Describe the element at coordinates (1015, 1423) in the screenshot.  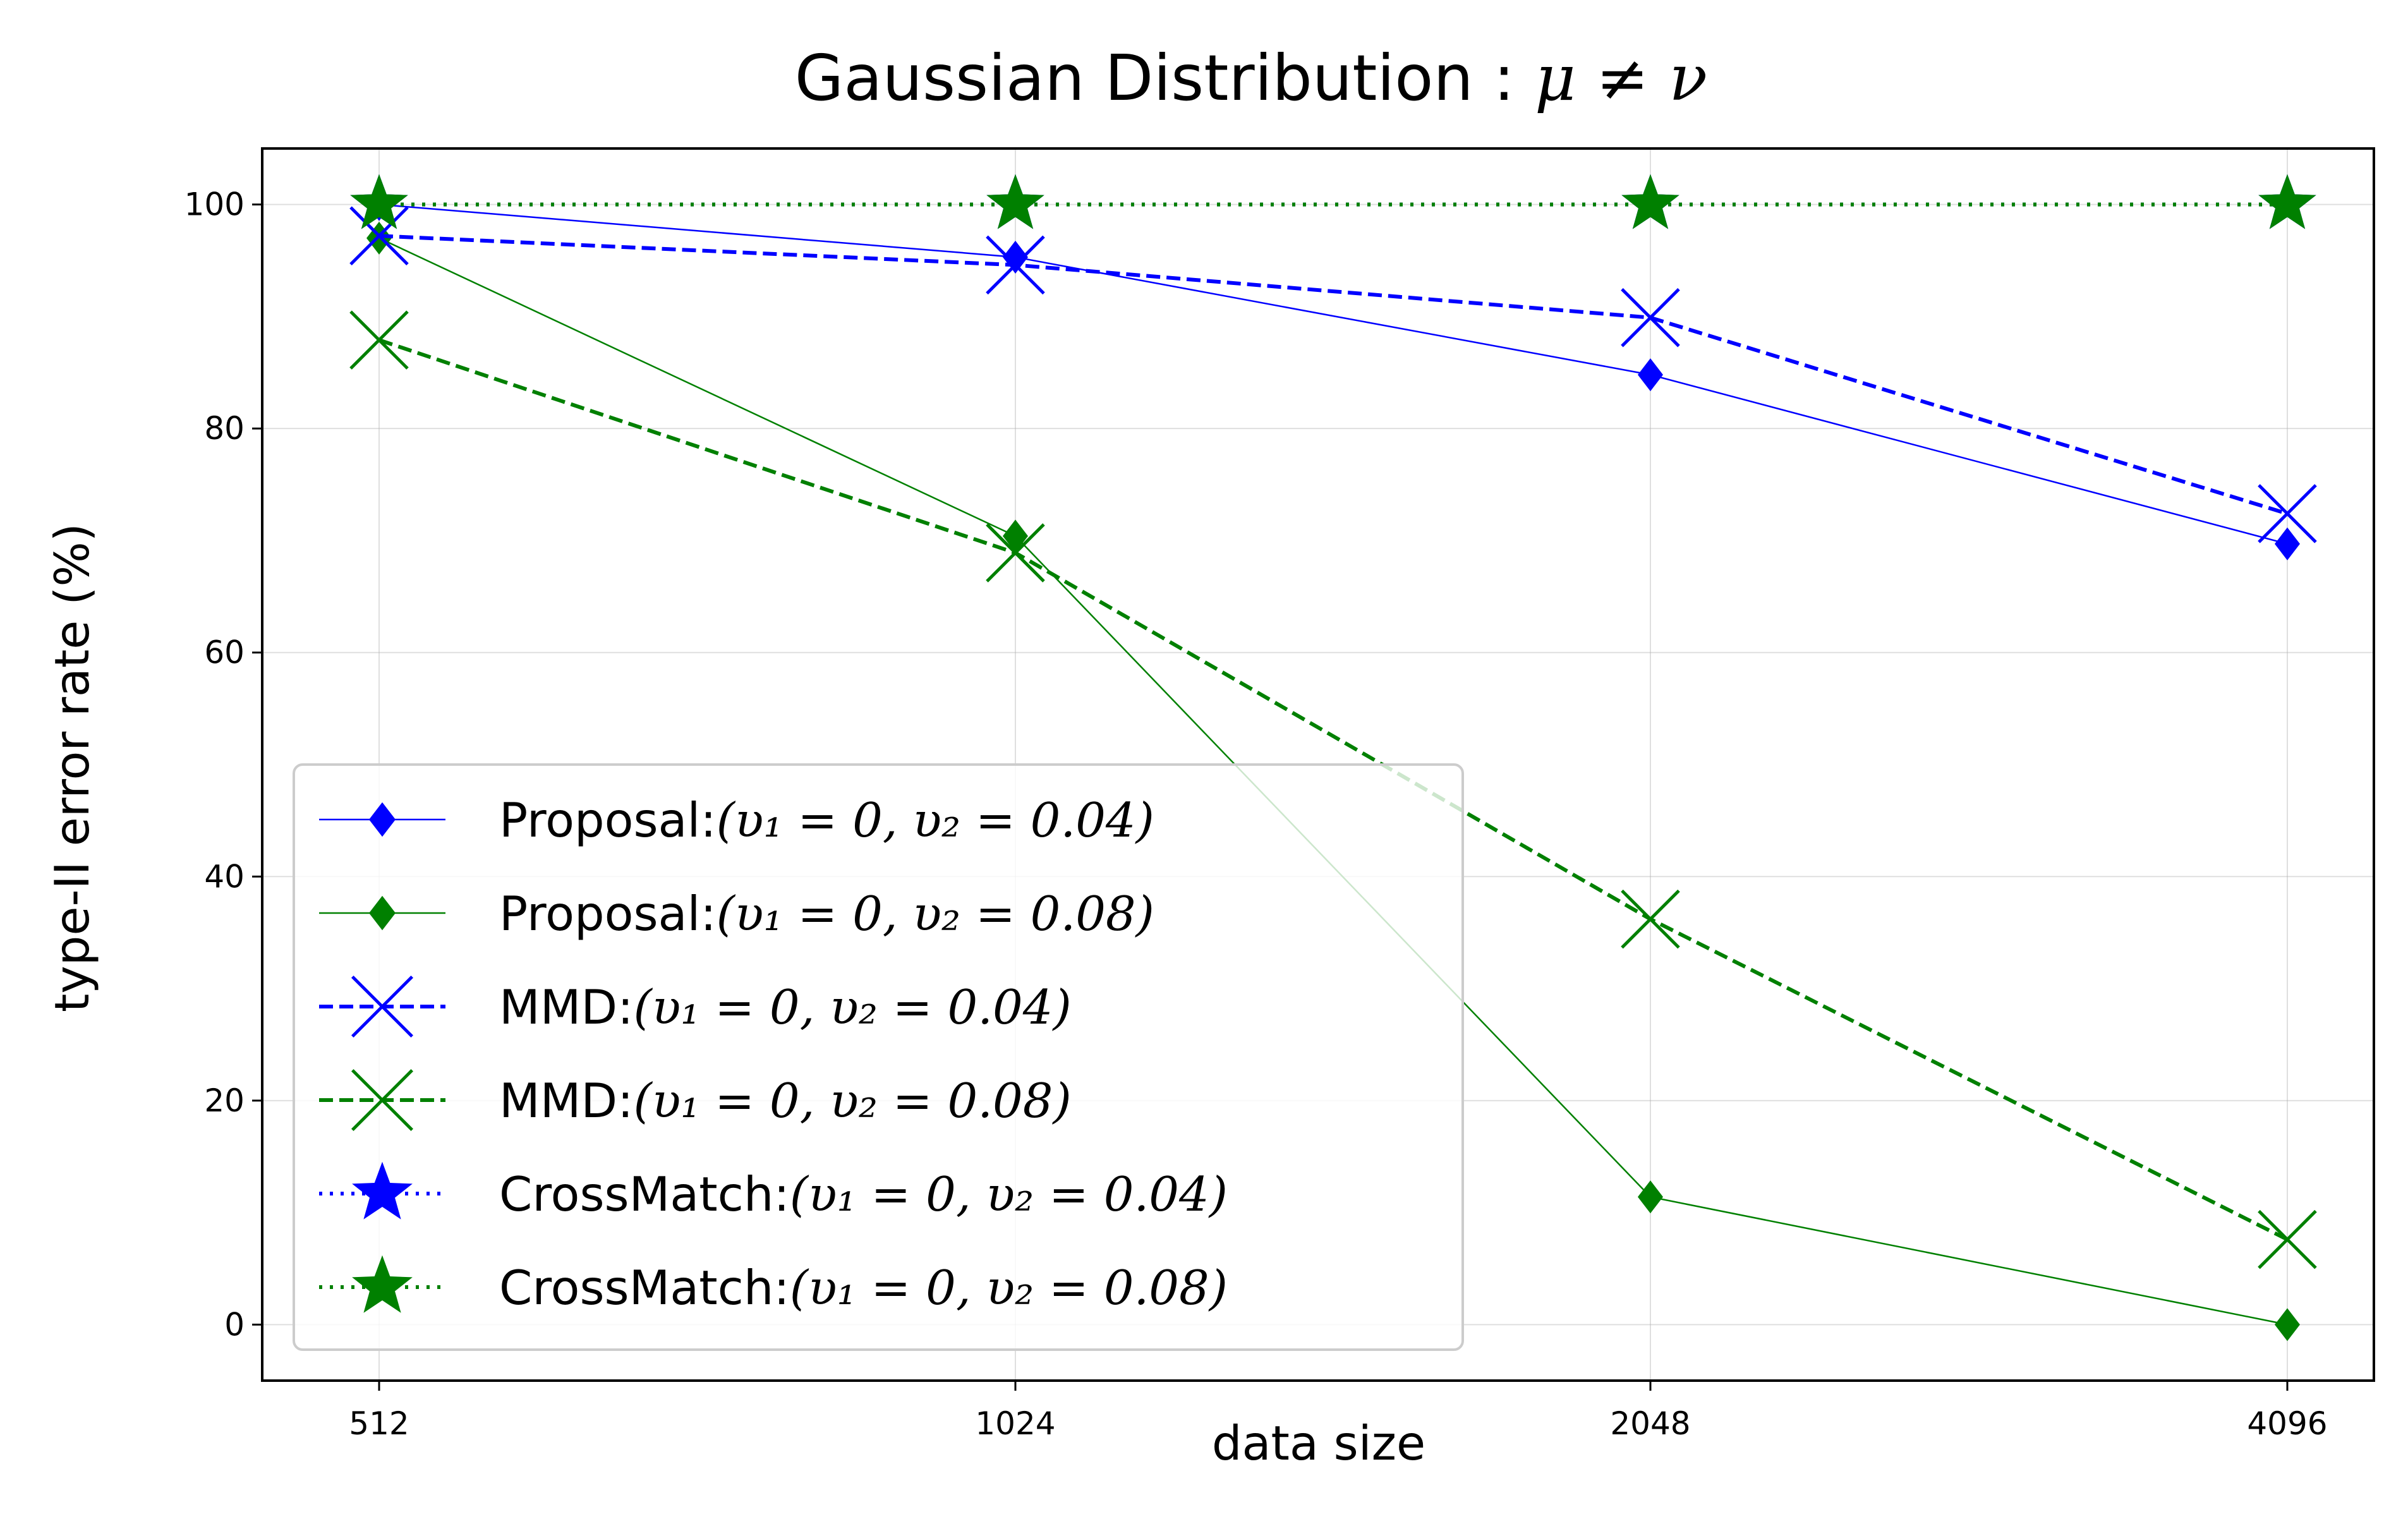
I see `x-tick-label: 1024` at that location.